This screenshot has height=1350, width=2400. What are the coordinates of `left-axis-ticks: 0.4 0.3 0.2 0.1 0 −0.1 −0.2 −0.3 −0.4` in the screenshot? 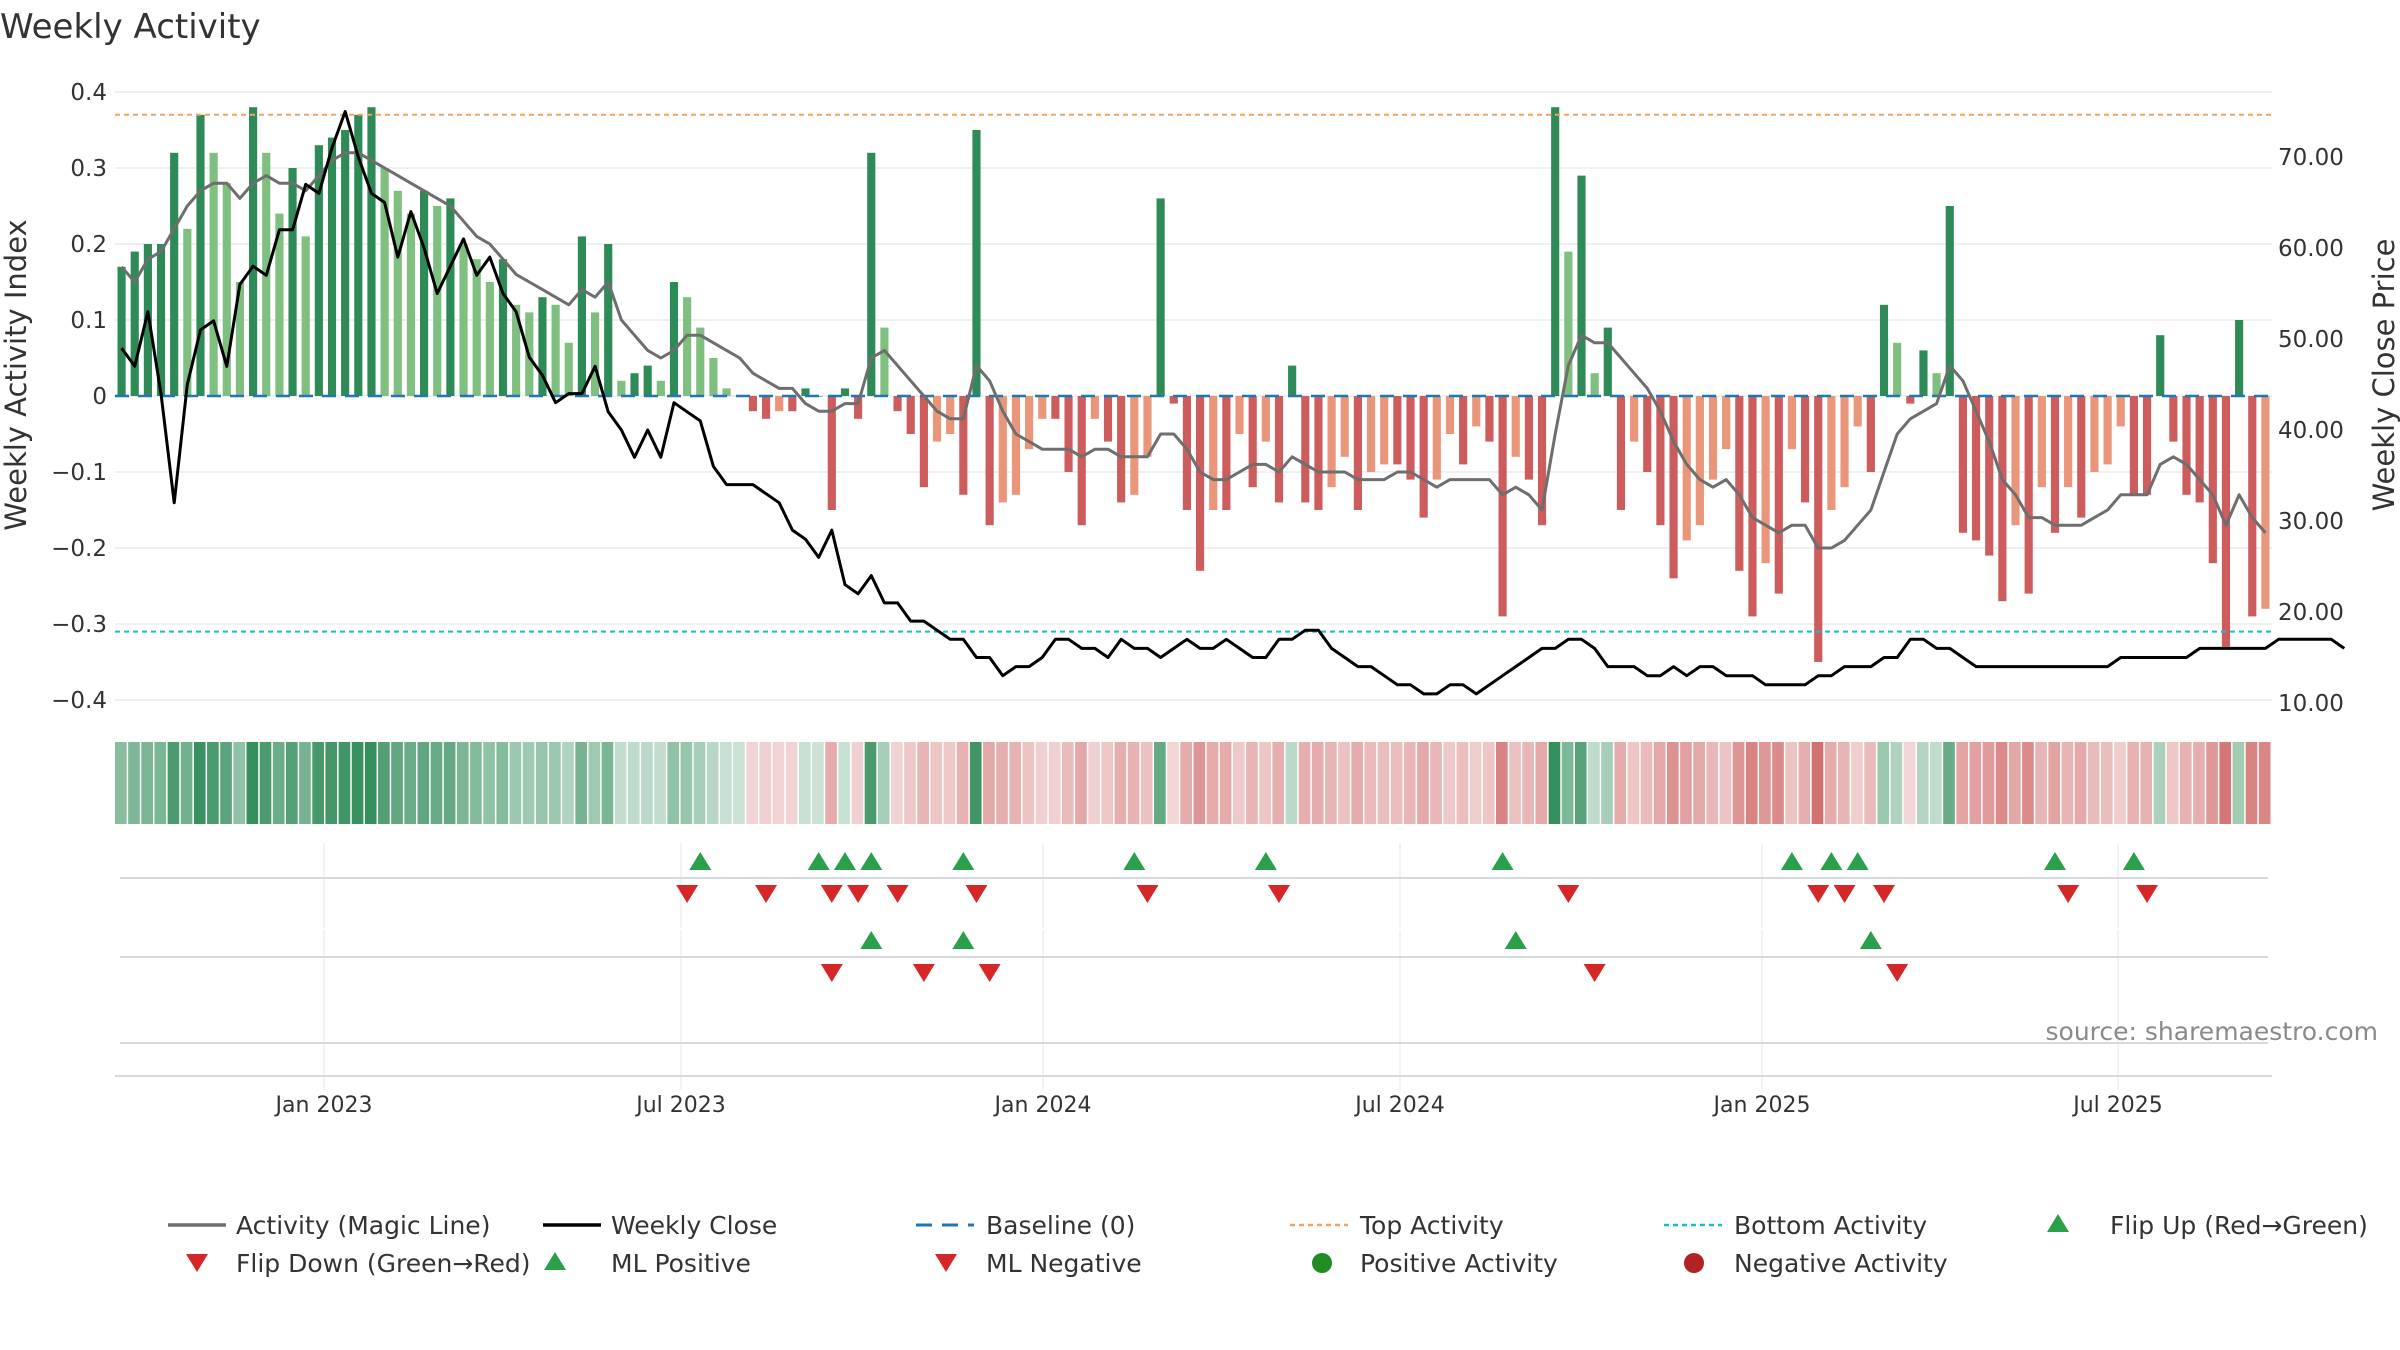 It's located at (79, 397).